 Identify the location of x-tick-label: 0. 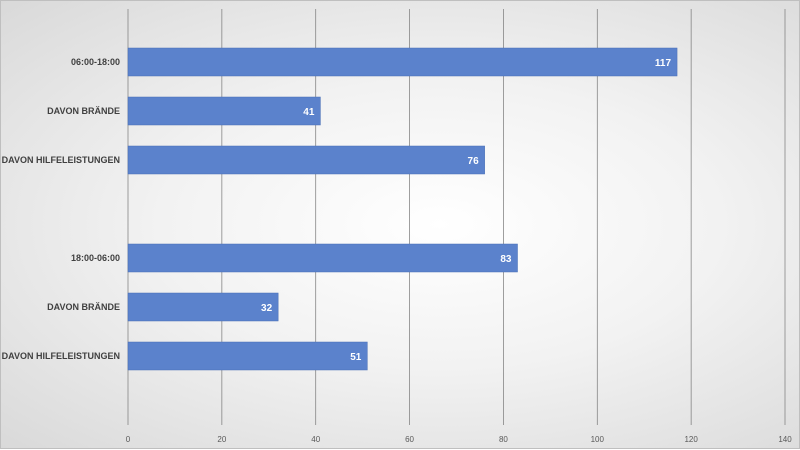
(128, 439).